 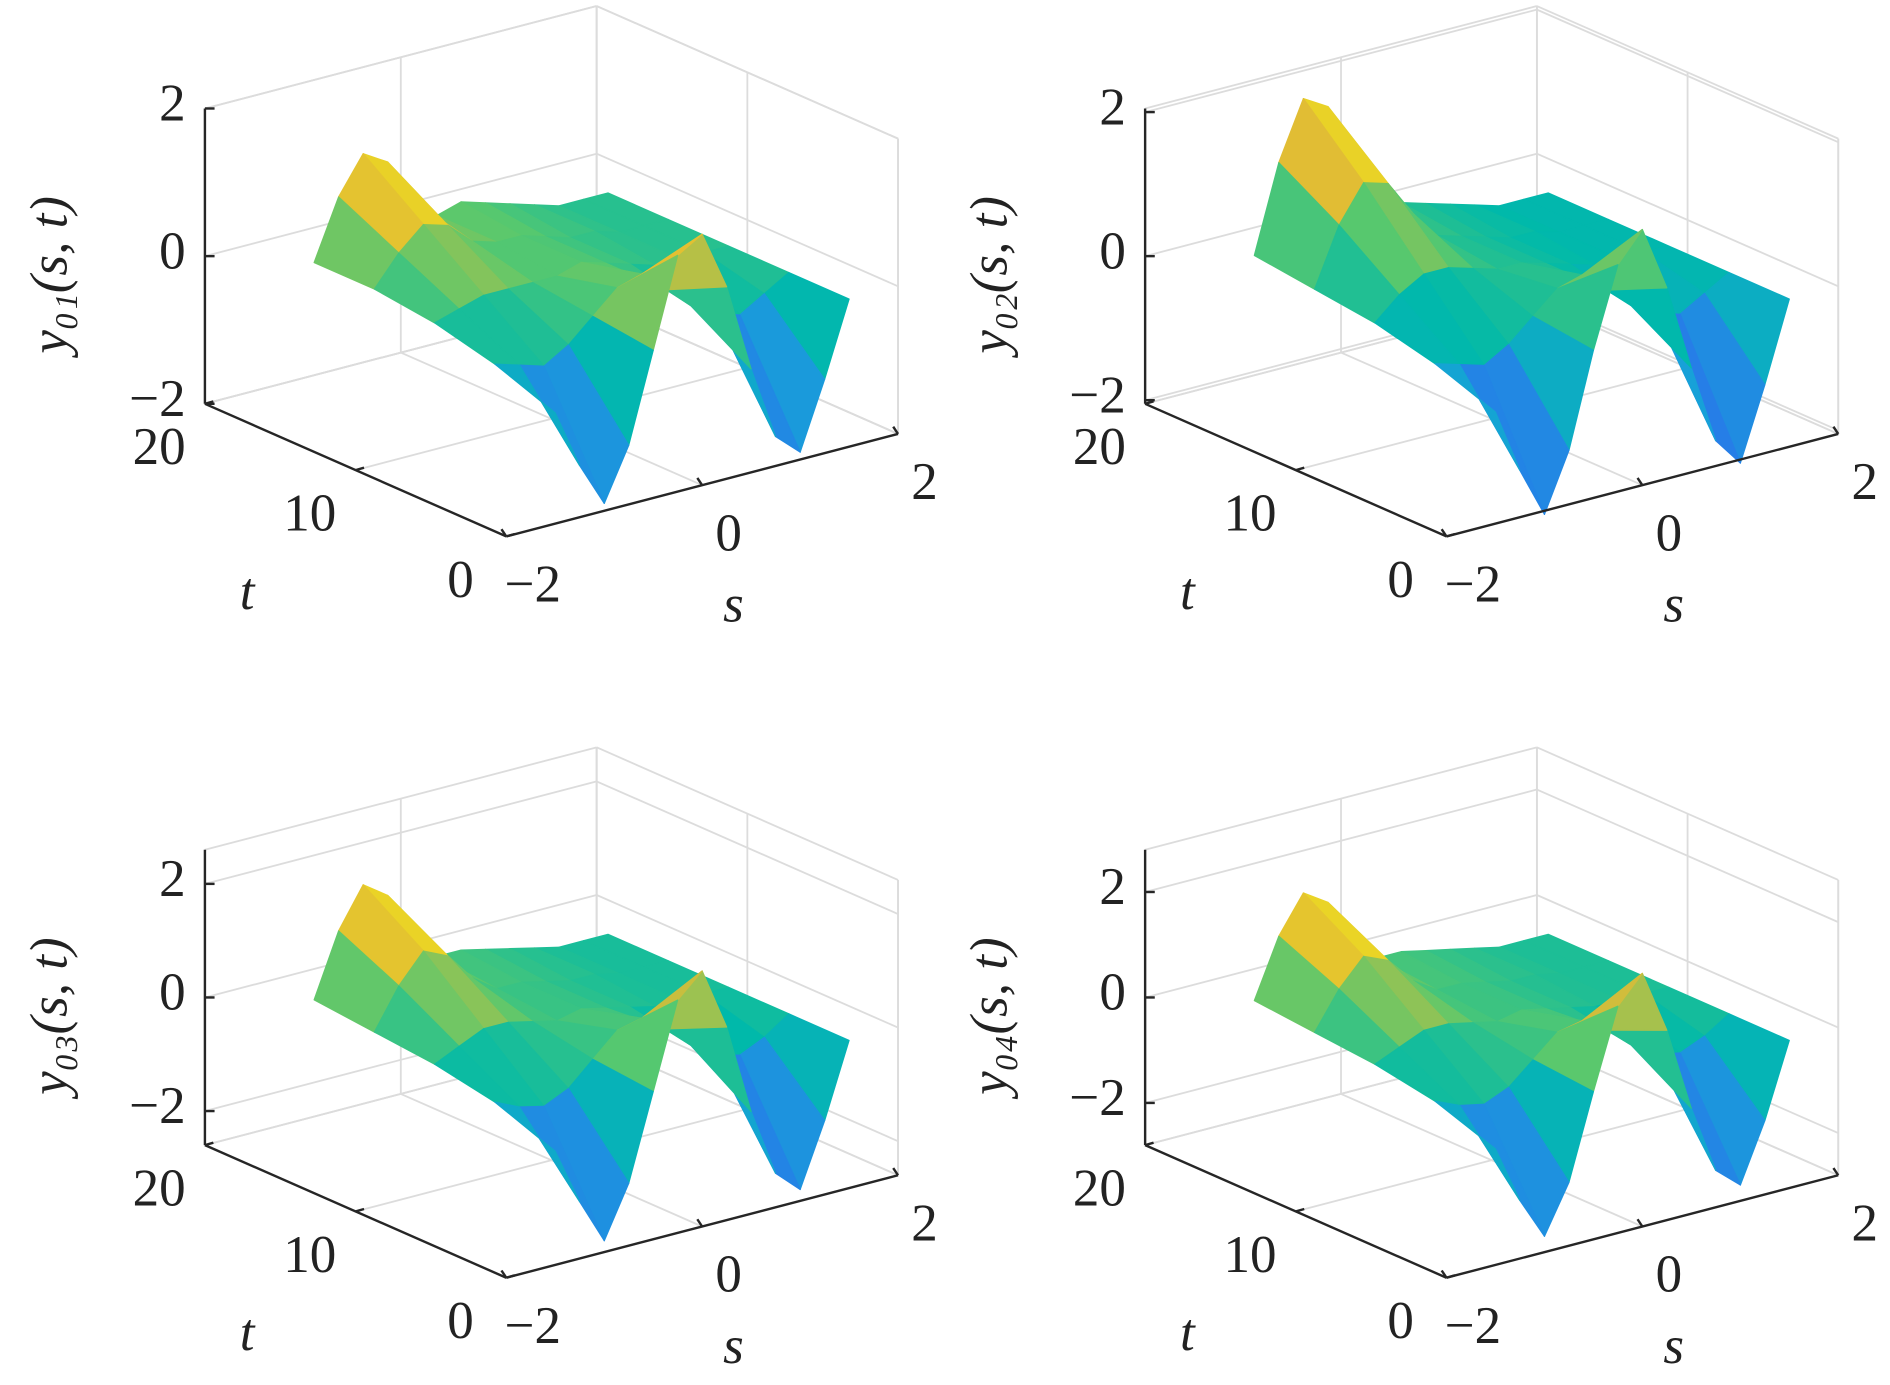 What do you see at coordinates (49, 1018) in the screenshot?
I see `z-axis-label: y₀₃(s, t)` at bounding box center [49, 1018].